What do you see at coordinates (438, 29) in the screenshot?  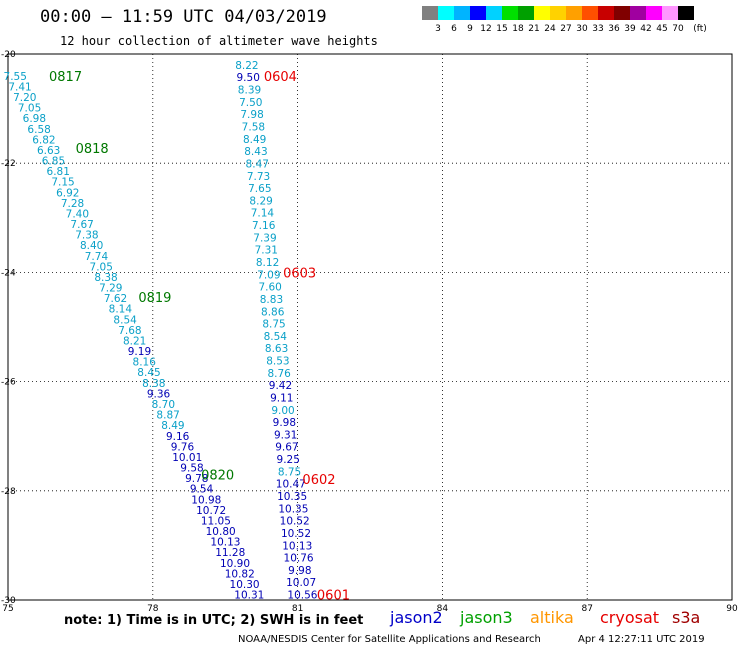 I see `colorbar-label: 3` at bounding box center [438, 29].